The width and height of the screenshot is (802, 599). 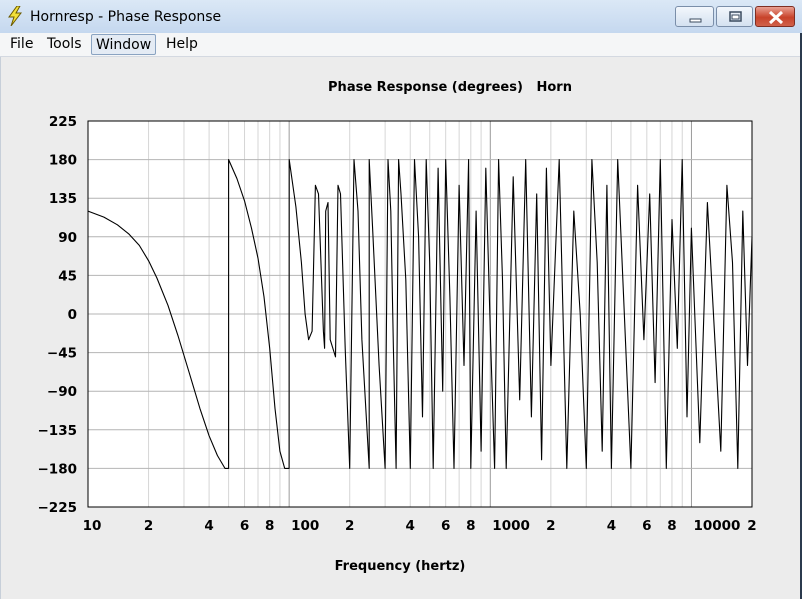 What do you see at coordinates (694, 16) in the screenshot?
I see `minimize-button` at bounding box center [694, 16].